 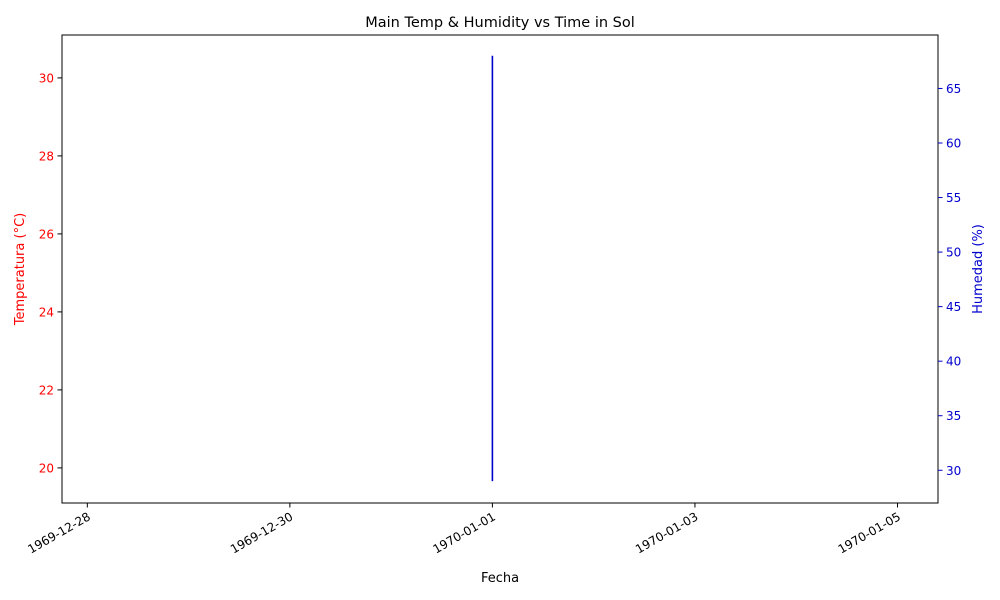 I want to click on y-left-tick-label: 24, so click(x=46, y=312).